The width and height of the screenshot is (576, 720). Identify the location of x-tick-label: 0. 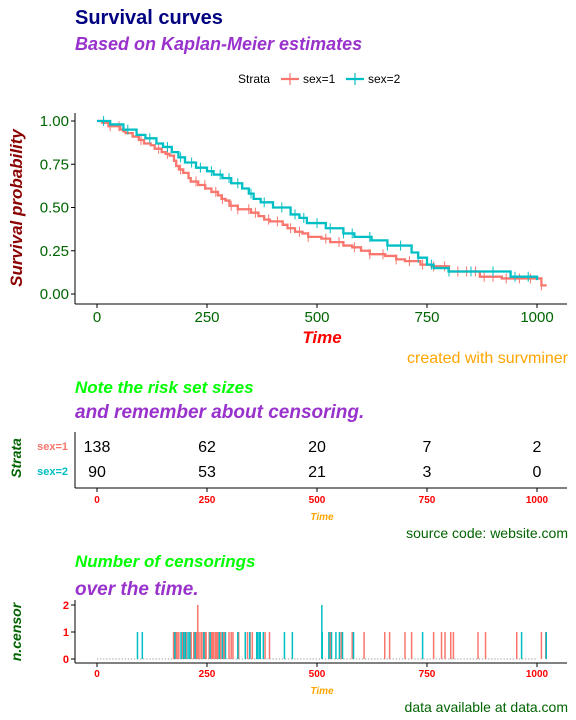
(97, 317).